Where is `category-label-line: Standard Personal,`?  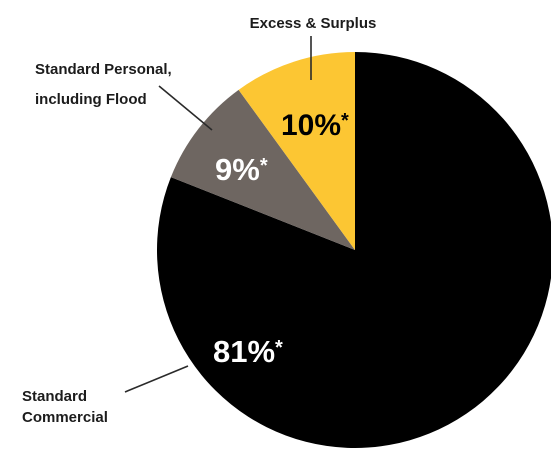
category-label-line: Standard Personal, is located at coordinates (103, 69).